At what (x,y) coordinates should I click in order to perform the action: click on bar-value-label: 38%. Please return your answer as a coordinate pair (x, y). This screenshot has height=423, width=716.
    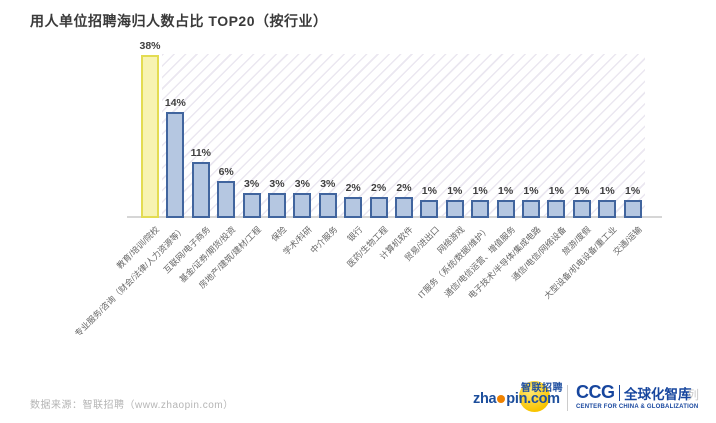
    Looking at the image, I should click on (150, 46).